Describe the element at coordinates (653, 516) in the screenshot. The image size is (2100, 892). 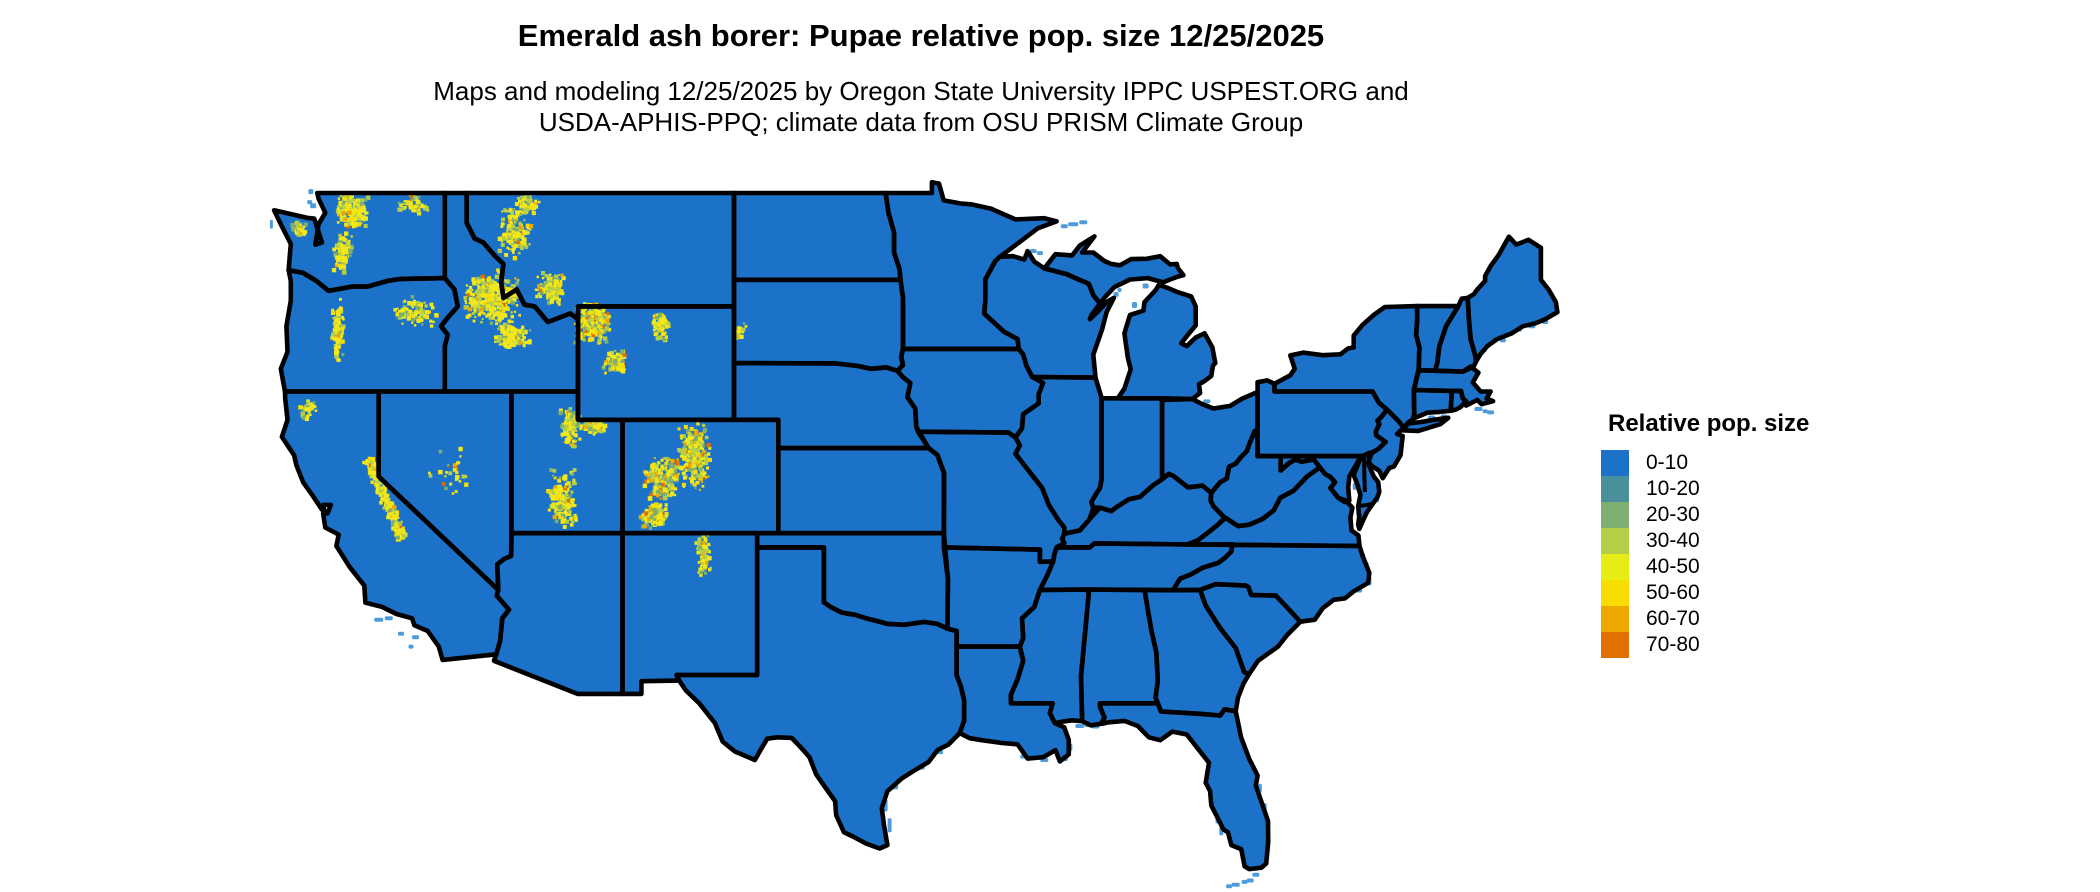
I see `hotspot-co-san-juan` at that location.